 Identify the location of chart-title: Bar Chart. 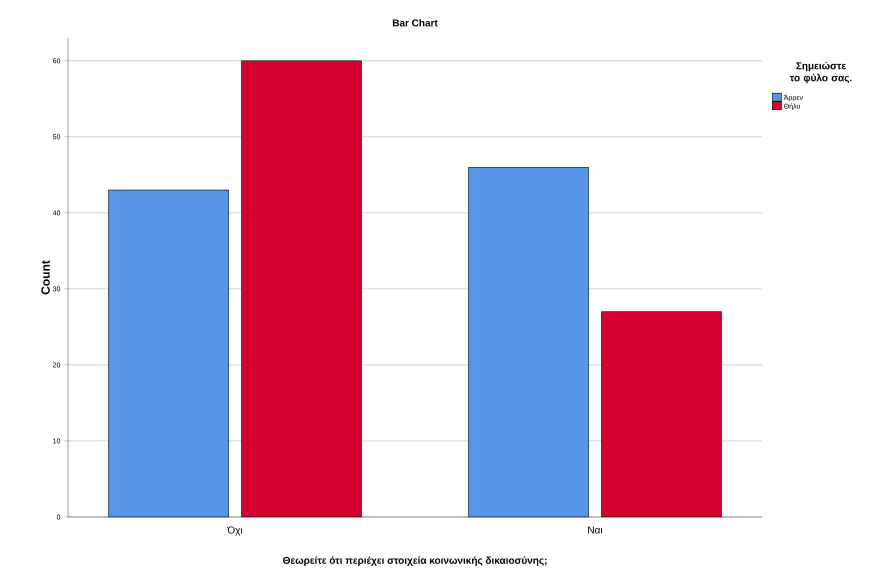
(415, 22).